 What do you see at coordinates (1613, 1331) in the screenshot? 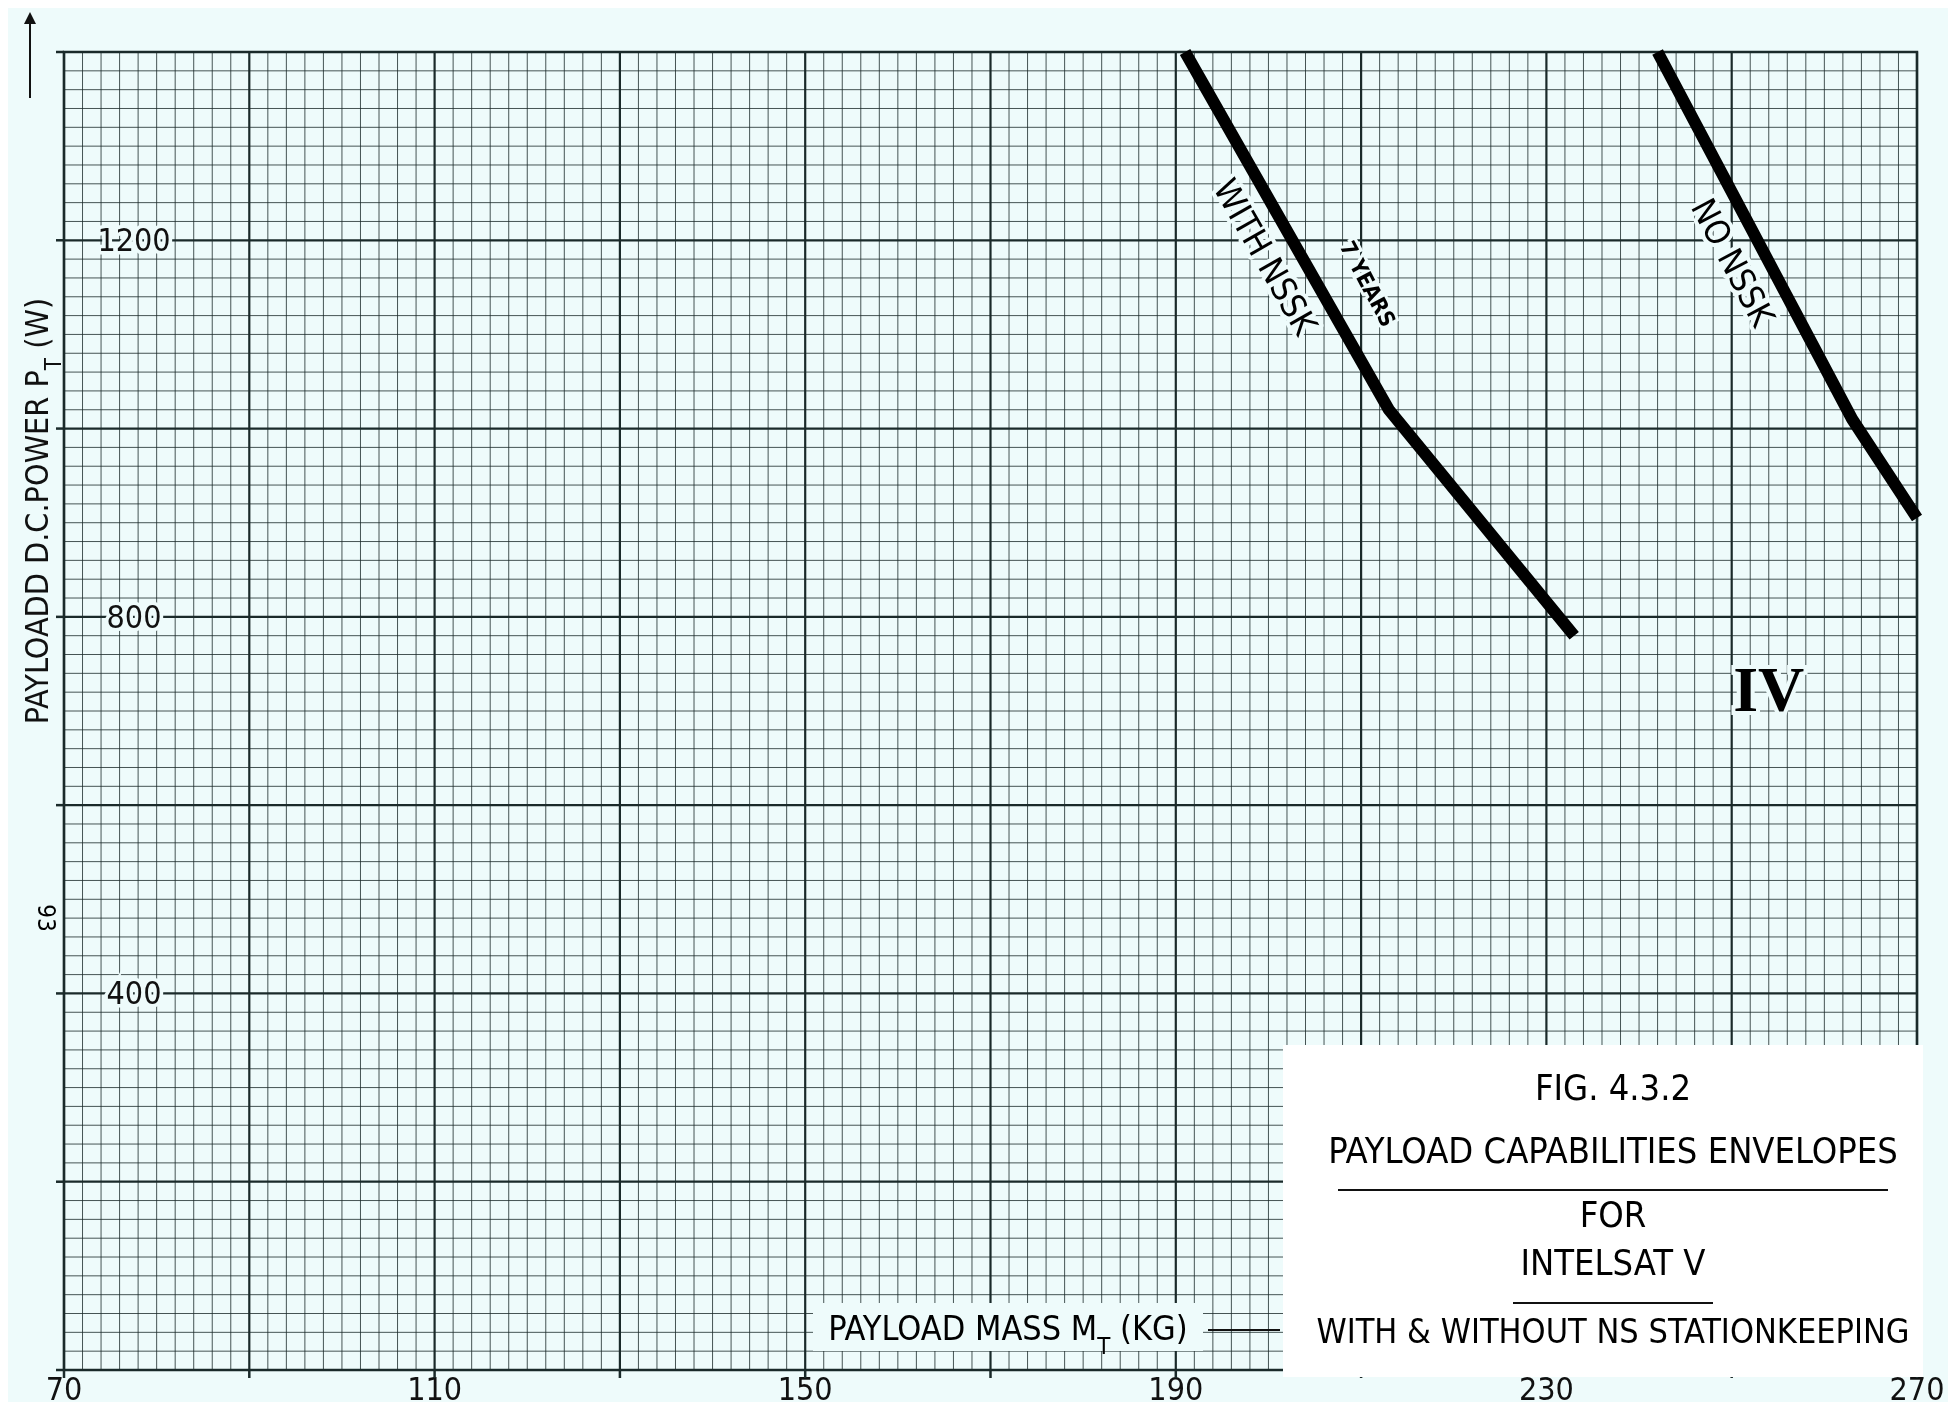
I see `annotation: WITH & WITHOUT NS STATIONKEEPING` at bounding box center [1613, 1331].